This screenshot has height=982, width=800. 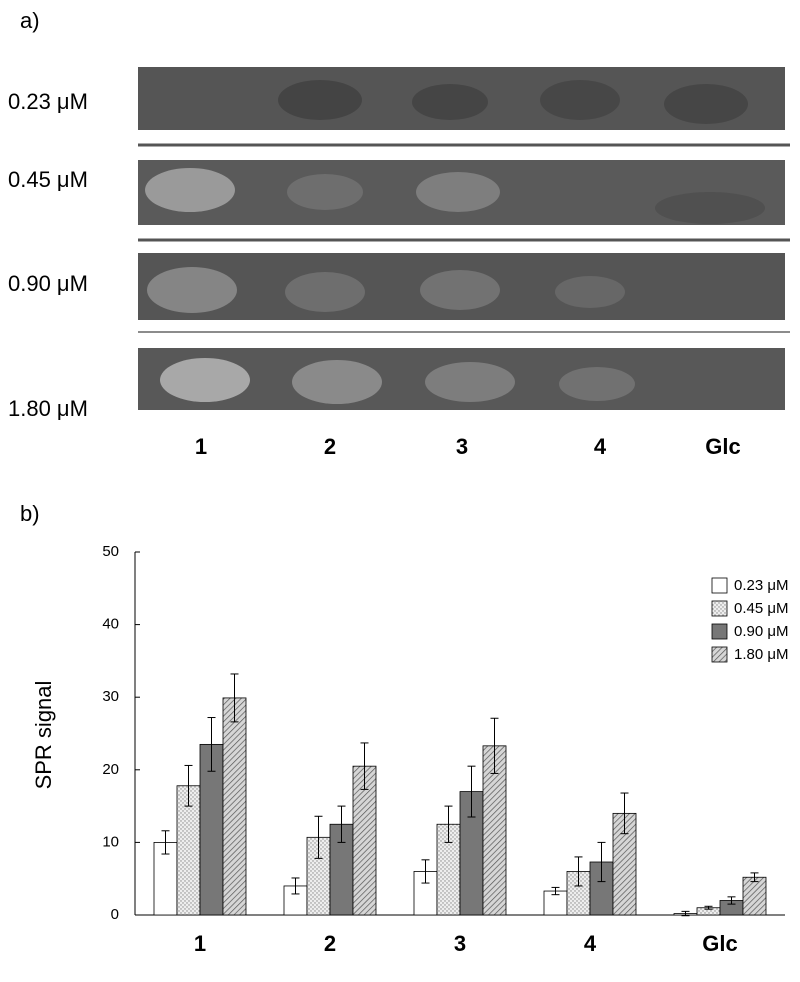 What do you see at coordinates (48, 101) in the screenshot?
I see `row-label: 0.23 μM` at bounding box center [48, 101].